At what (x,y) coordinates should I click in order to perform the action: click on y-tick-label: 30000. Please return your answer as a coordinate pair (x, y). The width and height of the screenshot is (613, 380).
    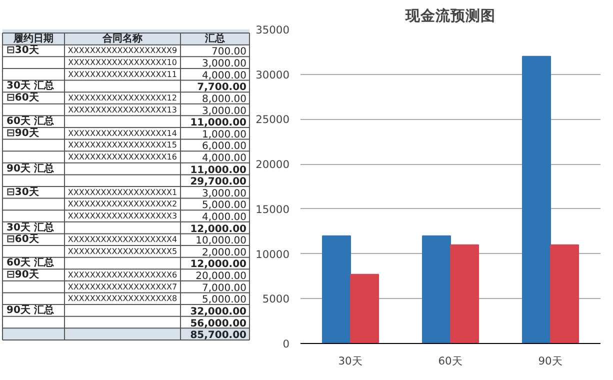
    Looking at the image, I should click on (273, 75).